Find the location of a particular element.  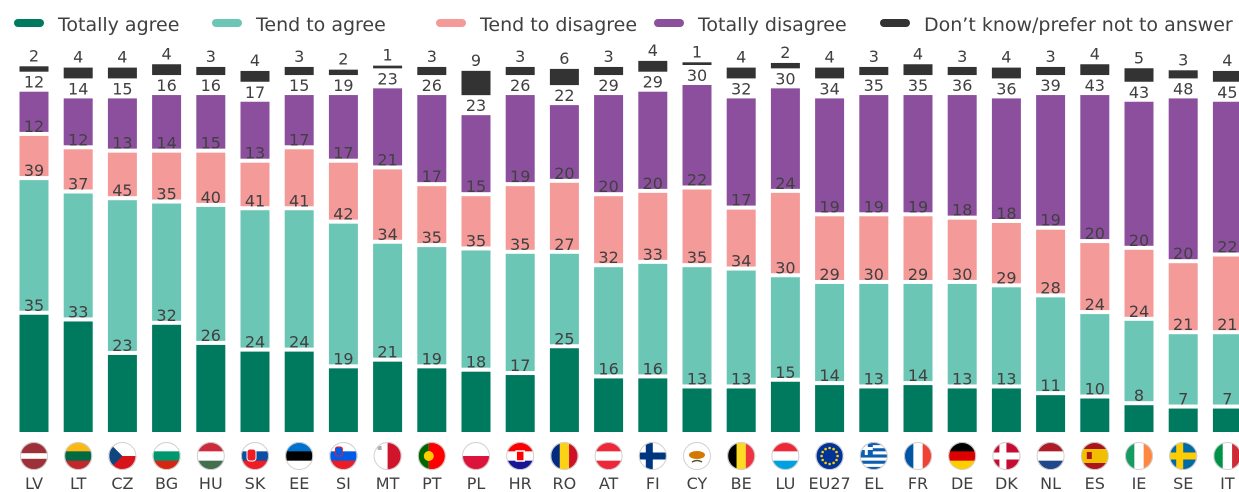

value-label: 21 is located at coordinates (387, 159).